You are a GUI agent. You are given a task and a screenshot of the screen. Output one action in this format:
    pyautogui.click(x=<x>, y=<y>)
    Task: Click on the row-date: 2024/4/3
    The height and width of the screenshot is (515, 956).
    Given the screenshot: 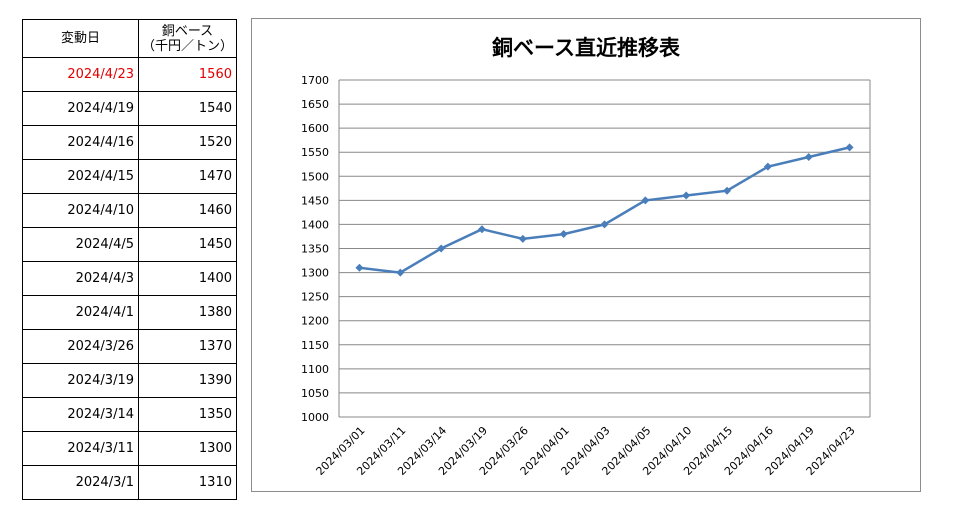 What is the action you would take?
    pyautogui.click(x=80, y=278)
    